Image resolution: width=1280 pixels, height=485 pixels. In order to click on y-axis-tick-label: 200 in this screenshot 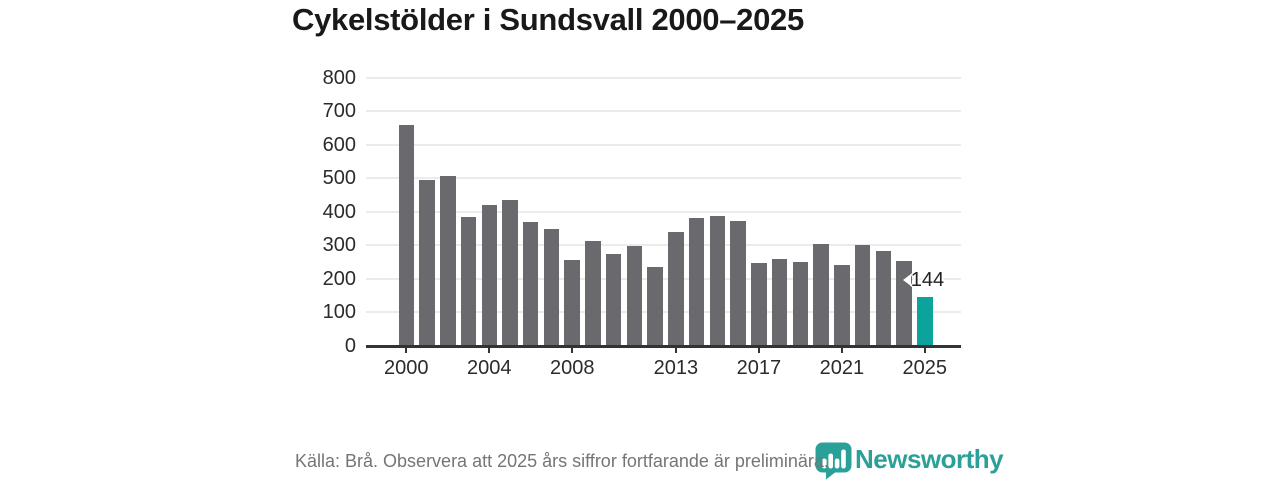, I will do `click(339, 278)`.